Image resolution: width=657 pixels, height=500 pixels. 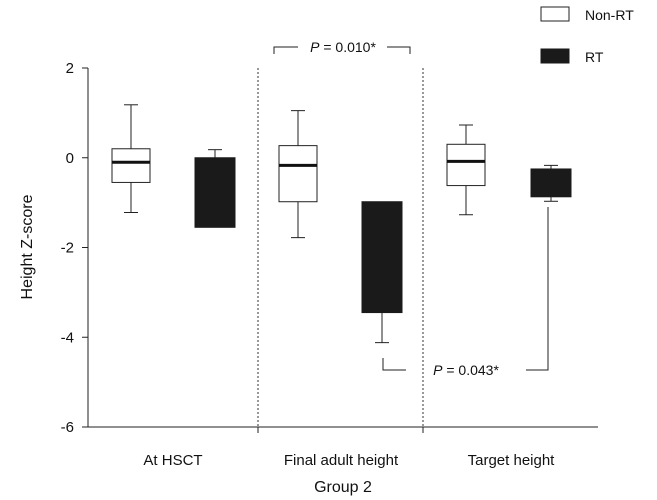 I want to click on x-axis-title: Group 2, so click(x=343, y=487).